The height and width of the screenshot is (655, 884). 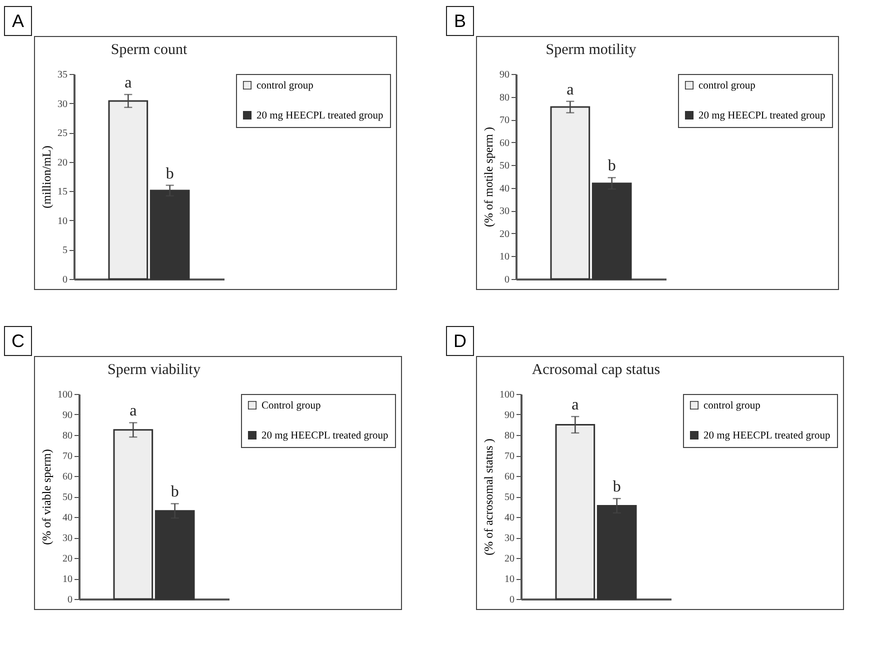 What do you see at coordinates (65, 250) in the screenshot?
I see `y-tick-label: 5` at bounding box center [65, 250].